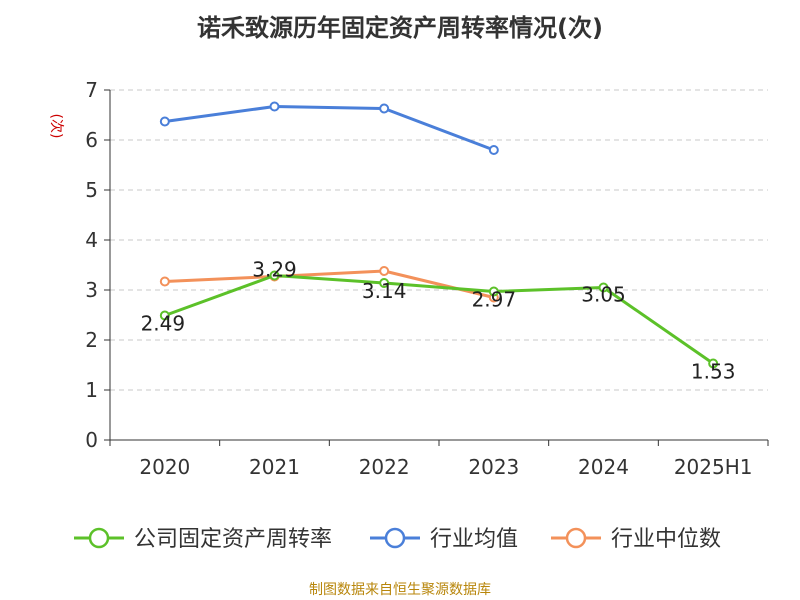 The height and width of the screenshot is (600, 800). What do you see at coordinates (233, 539) in the screenshot?
I see `legend-label: 公司固定资产周转率` at bounding box center [233, 539].